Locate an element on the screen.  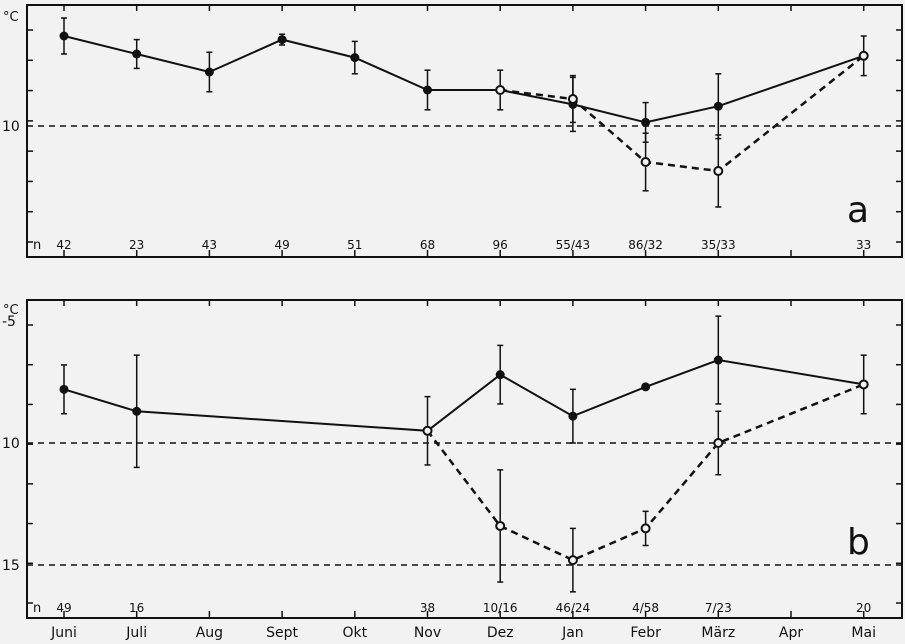
panel-a-n-label: 86/32 is located at coordinates (645, 245).